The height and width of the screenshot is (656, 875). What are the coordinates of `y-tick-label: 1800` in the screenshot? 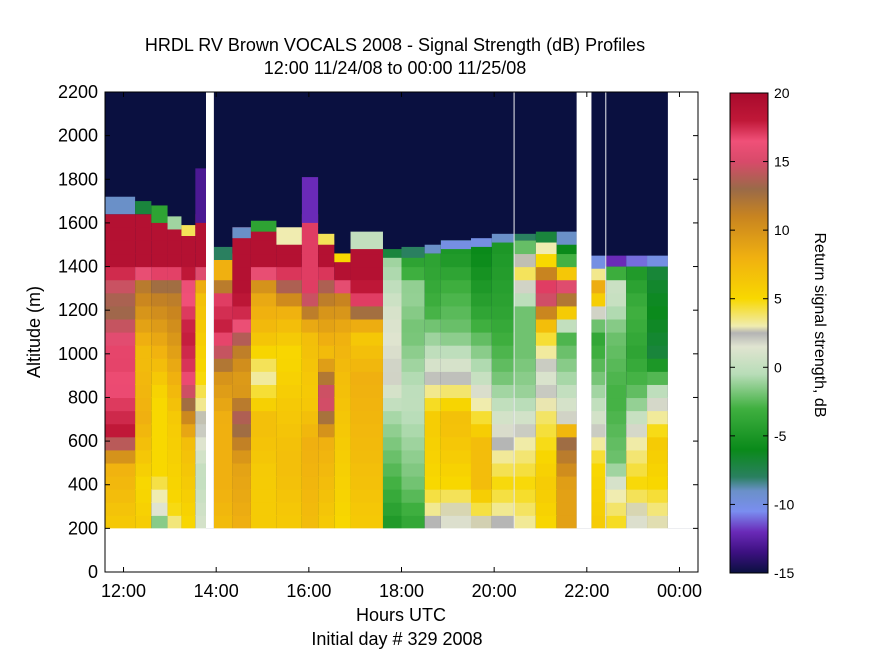 It's located at (78, 179).